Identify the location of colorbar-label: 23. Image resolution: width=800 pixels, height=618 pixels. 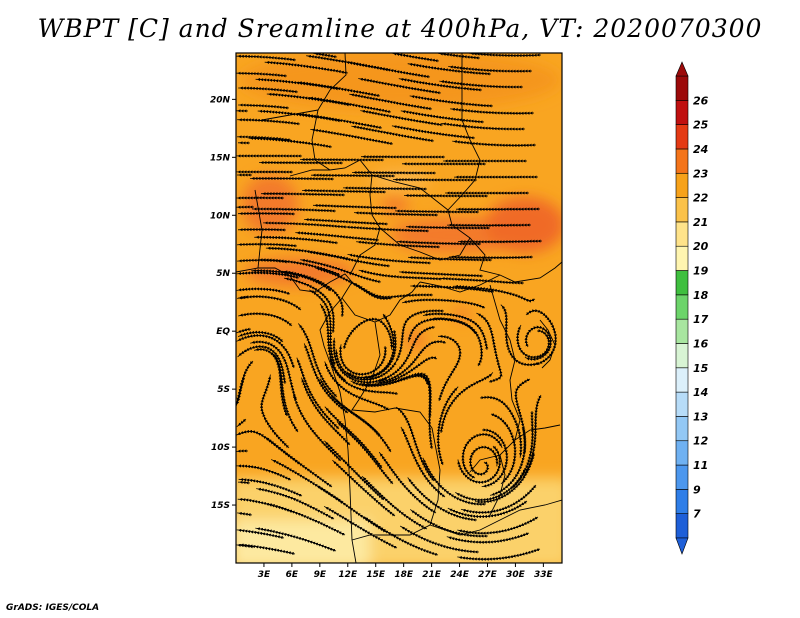
(701, 173).